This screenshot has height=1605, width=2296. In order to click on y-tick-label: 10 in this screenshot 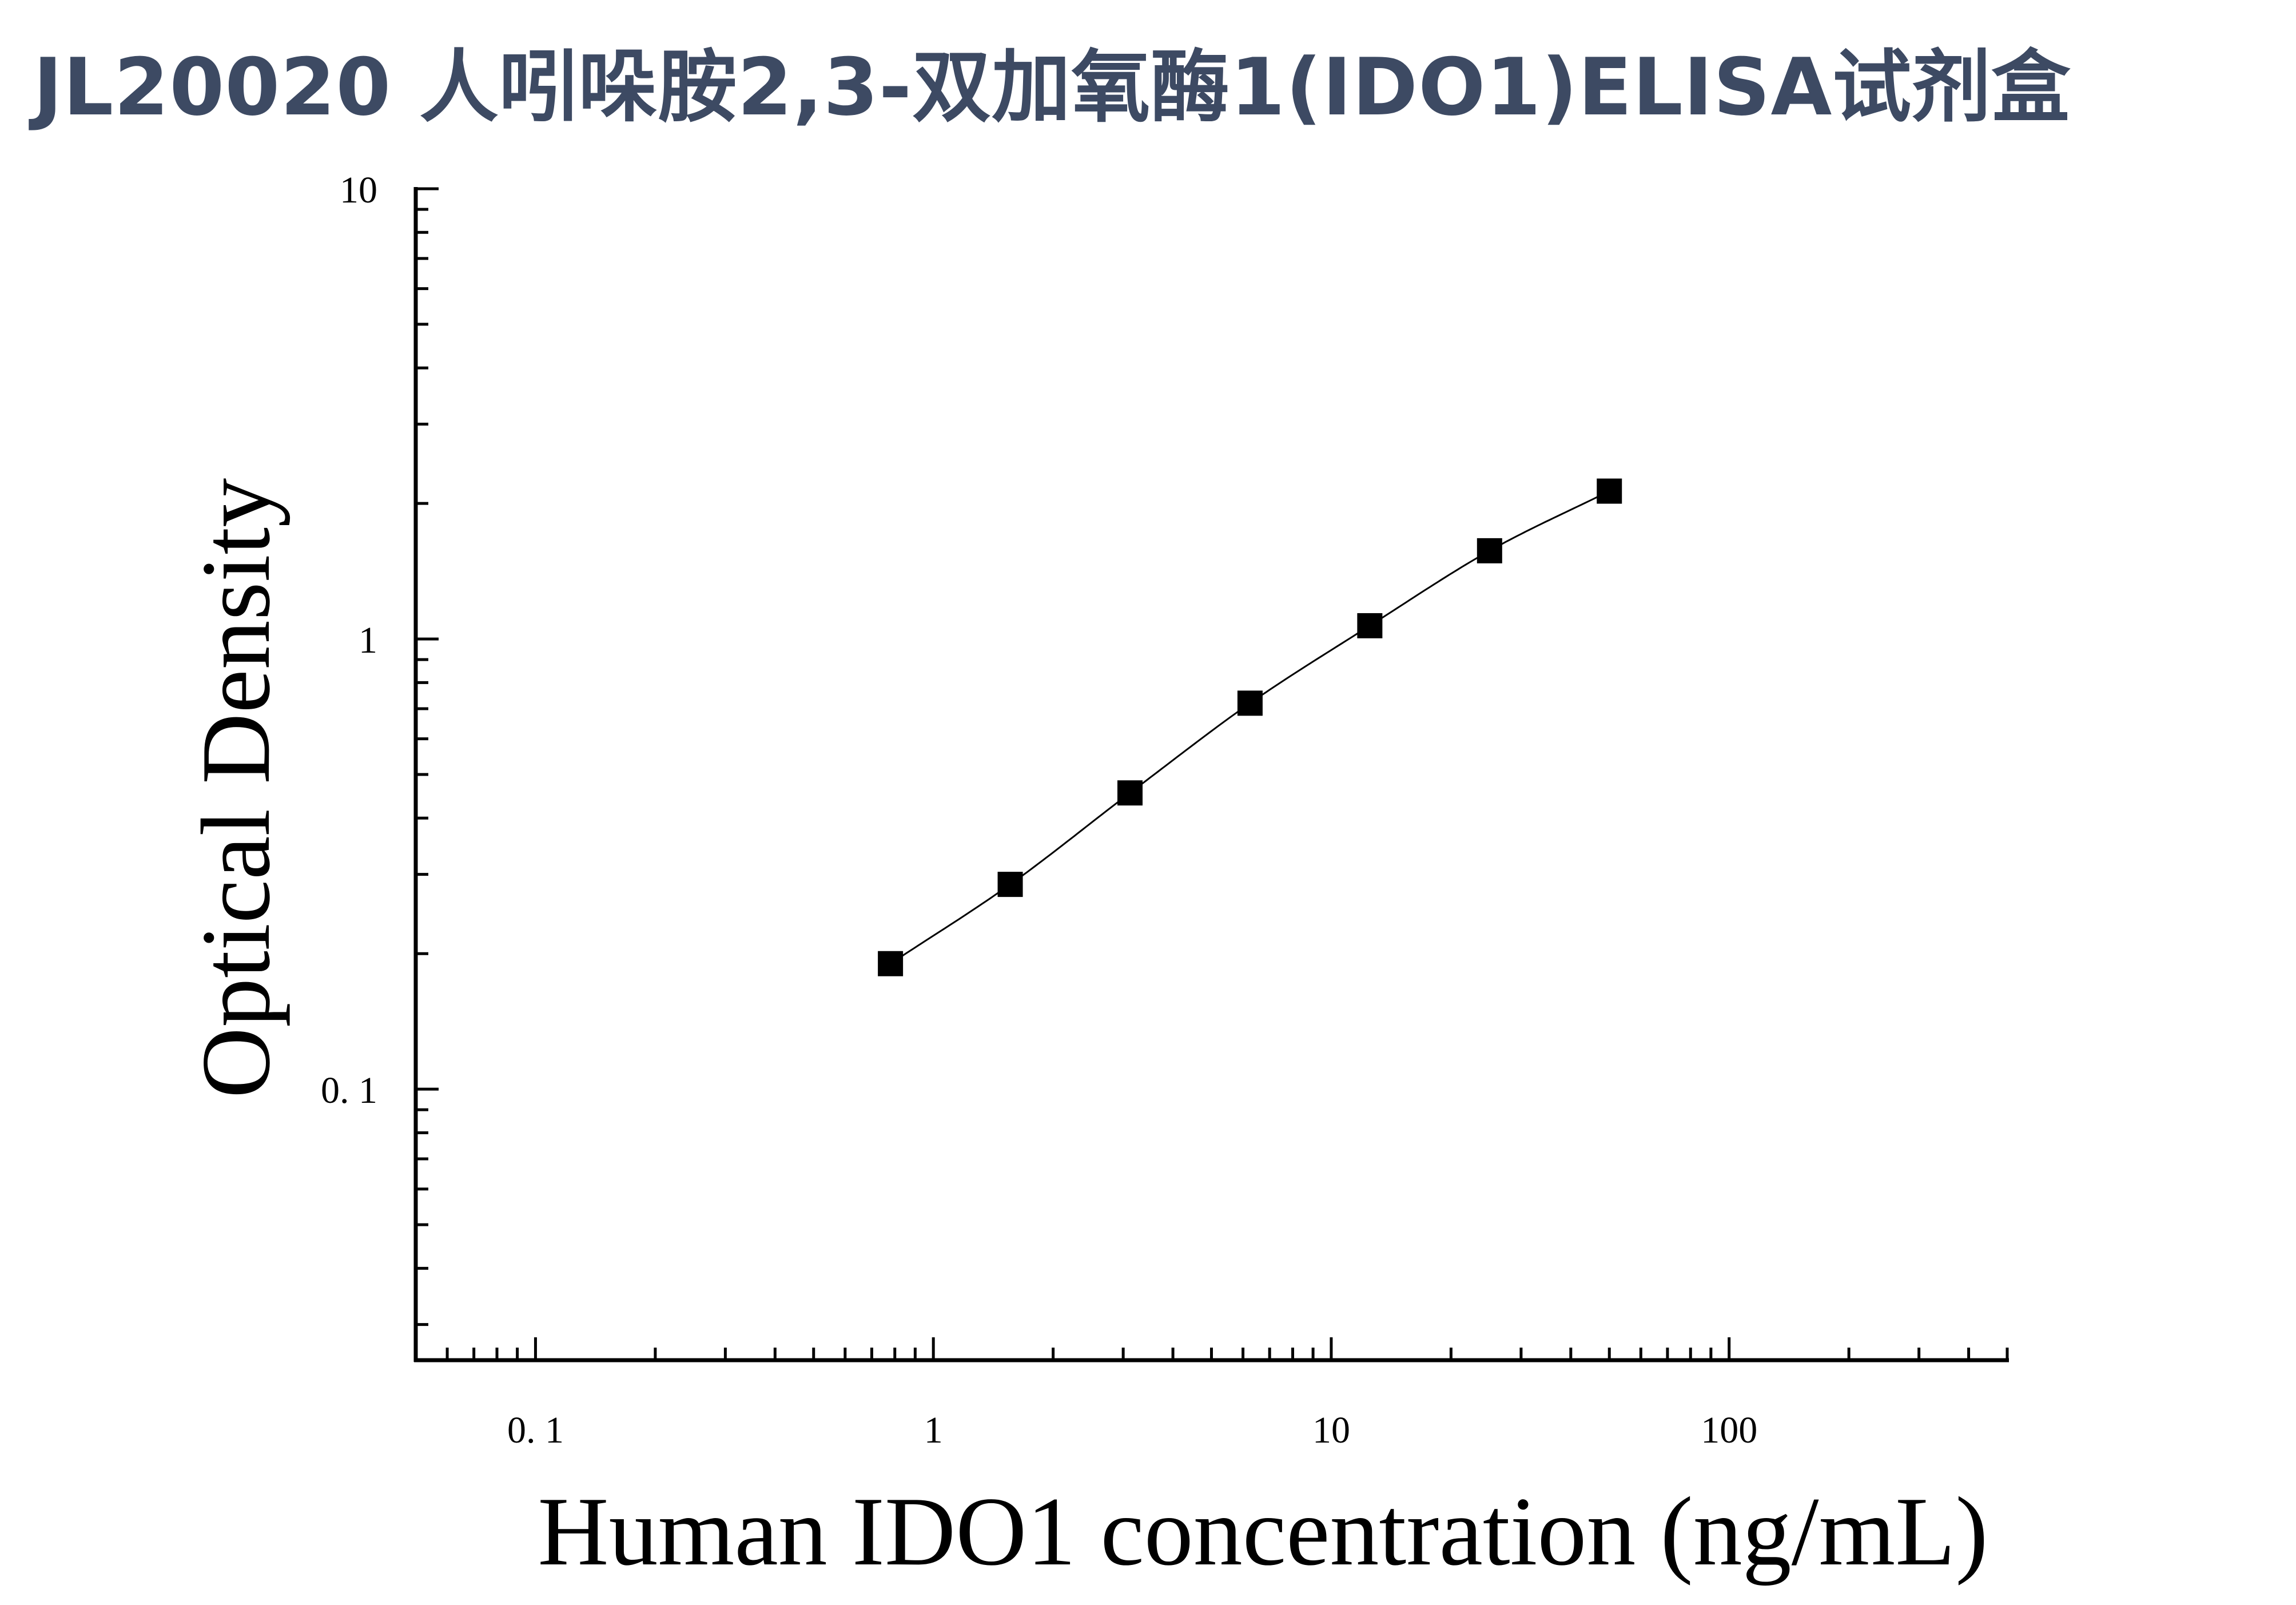, I will do `click(359, 190)`.